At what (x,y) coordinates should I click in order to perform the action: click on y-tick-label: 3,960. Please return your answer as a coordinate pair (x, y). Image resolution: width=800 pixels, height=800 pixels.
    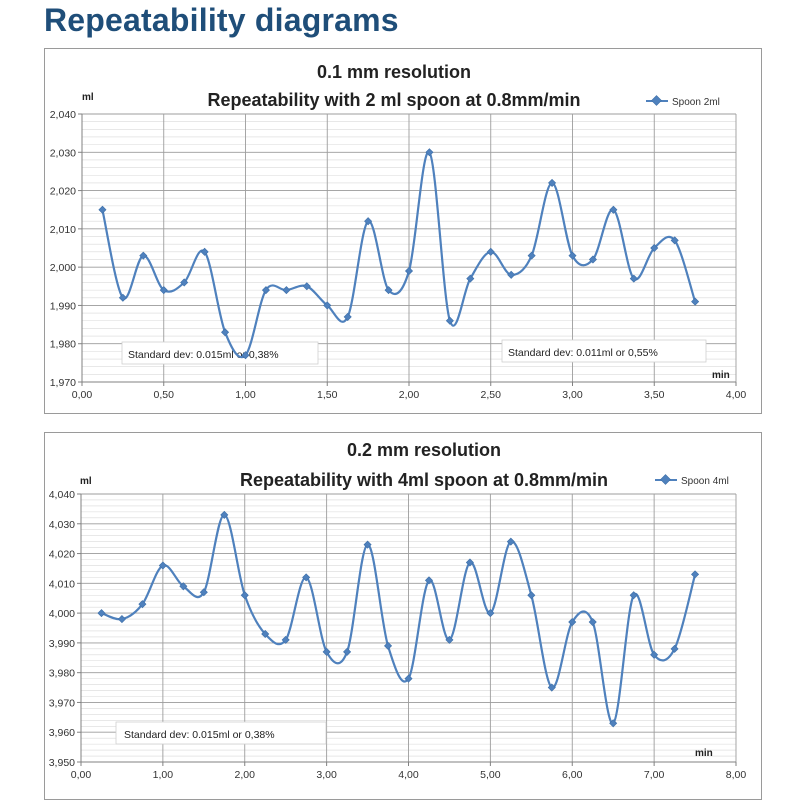
    Looking at the image, I should click on (62, 733).